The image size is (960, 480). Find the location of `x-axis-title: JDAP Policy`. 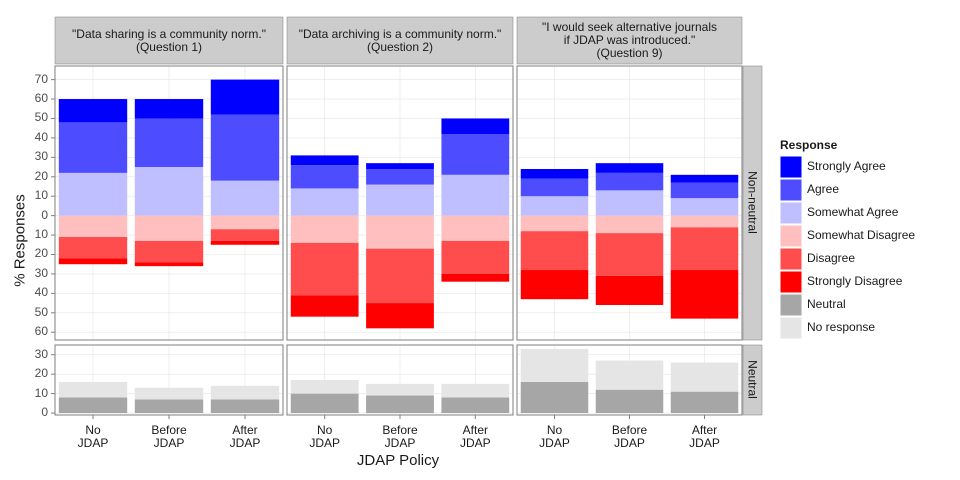

x-axis-title: JDAP Policy is located at coordinates (398, 460).